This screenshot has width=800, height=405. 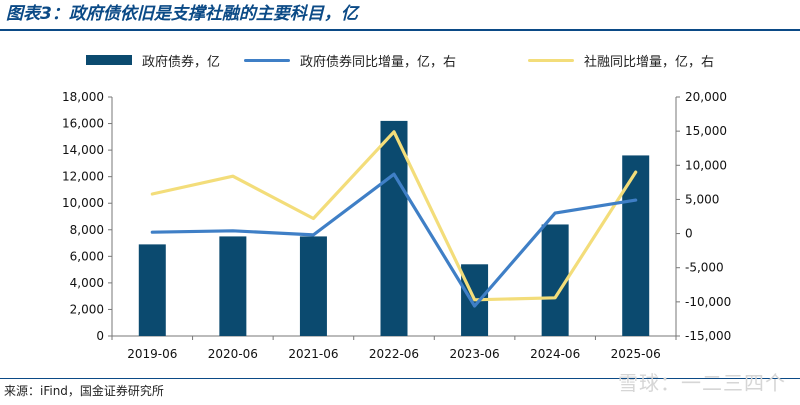 I want to click on legend-item-bar: 政府债券，亿, so click(x=153, y=60).